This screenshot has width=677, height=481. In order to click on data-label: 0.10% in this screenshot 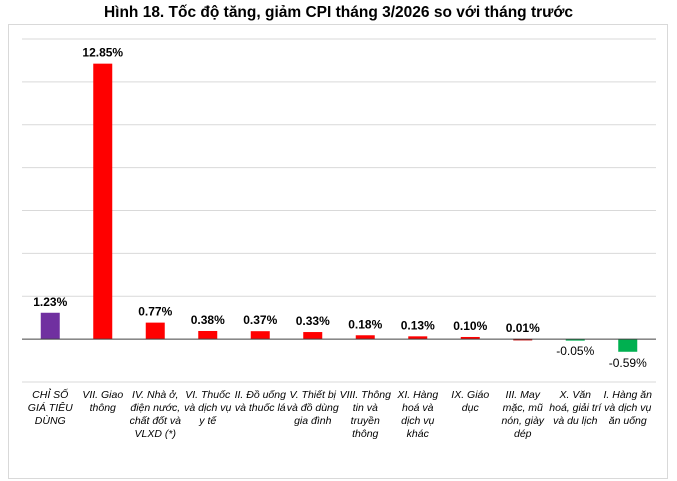, I will do `click(470, 326)`.